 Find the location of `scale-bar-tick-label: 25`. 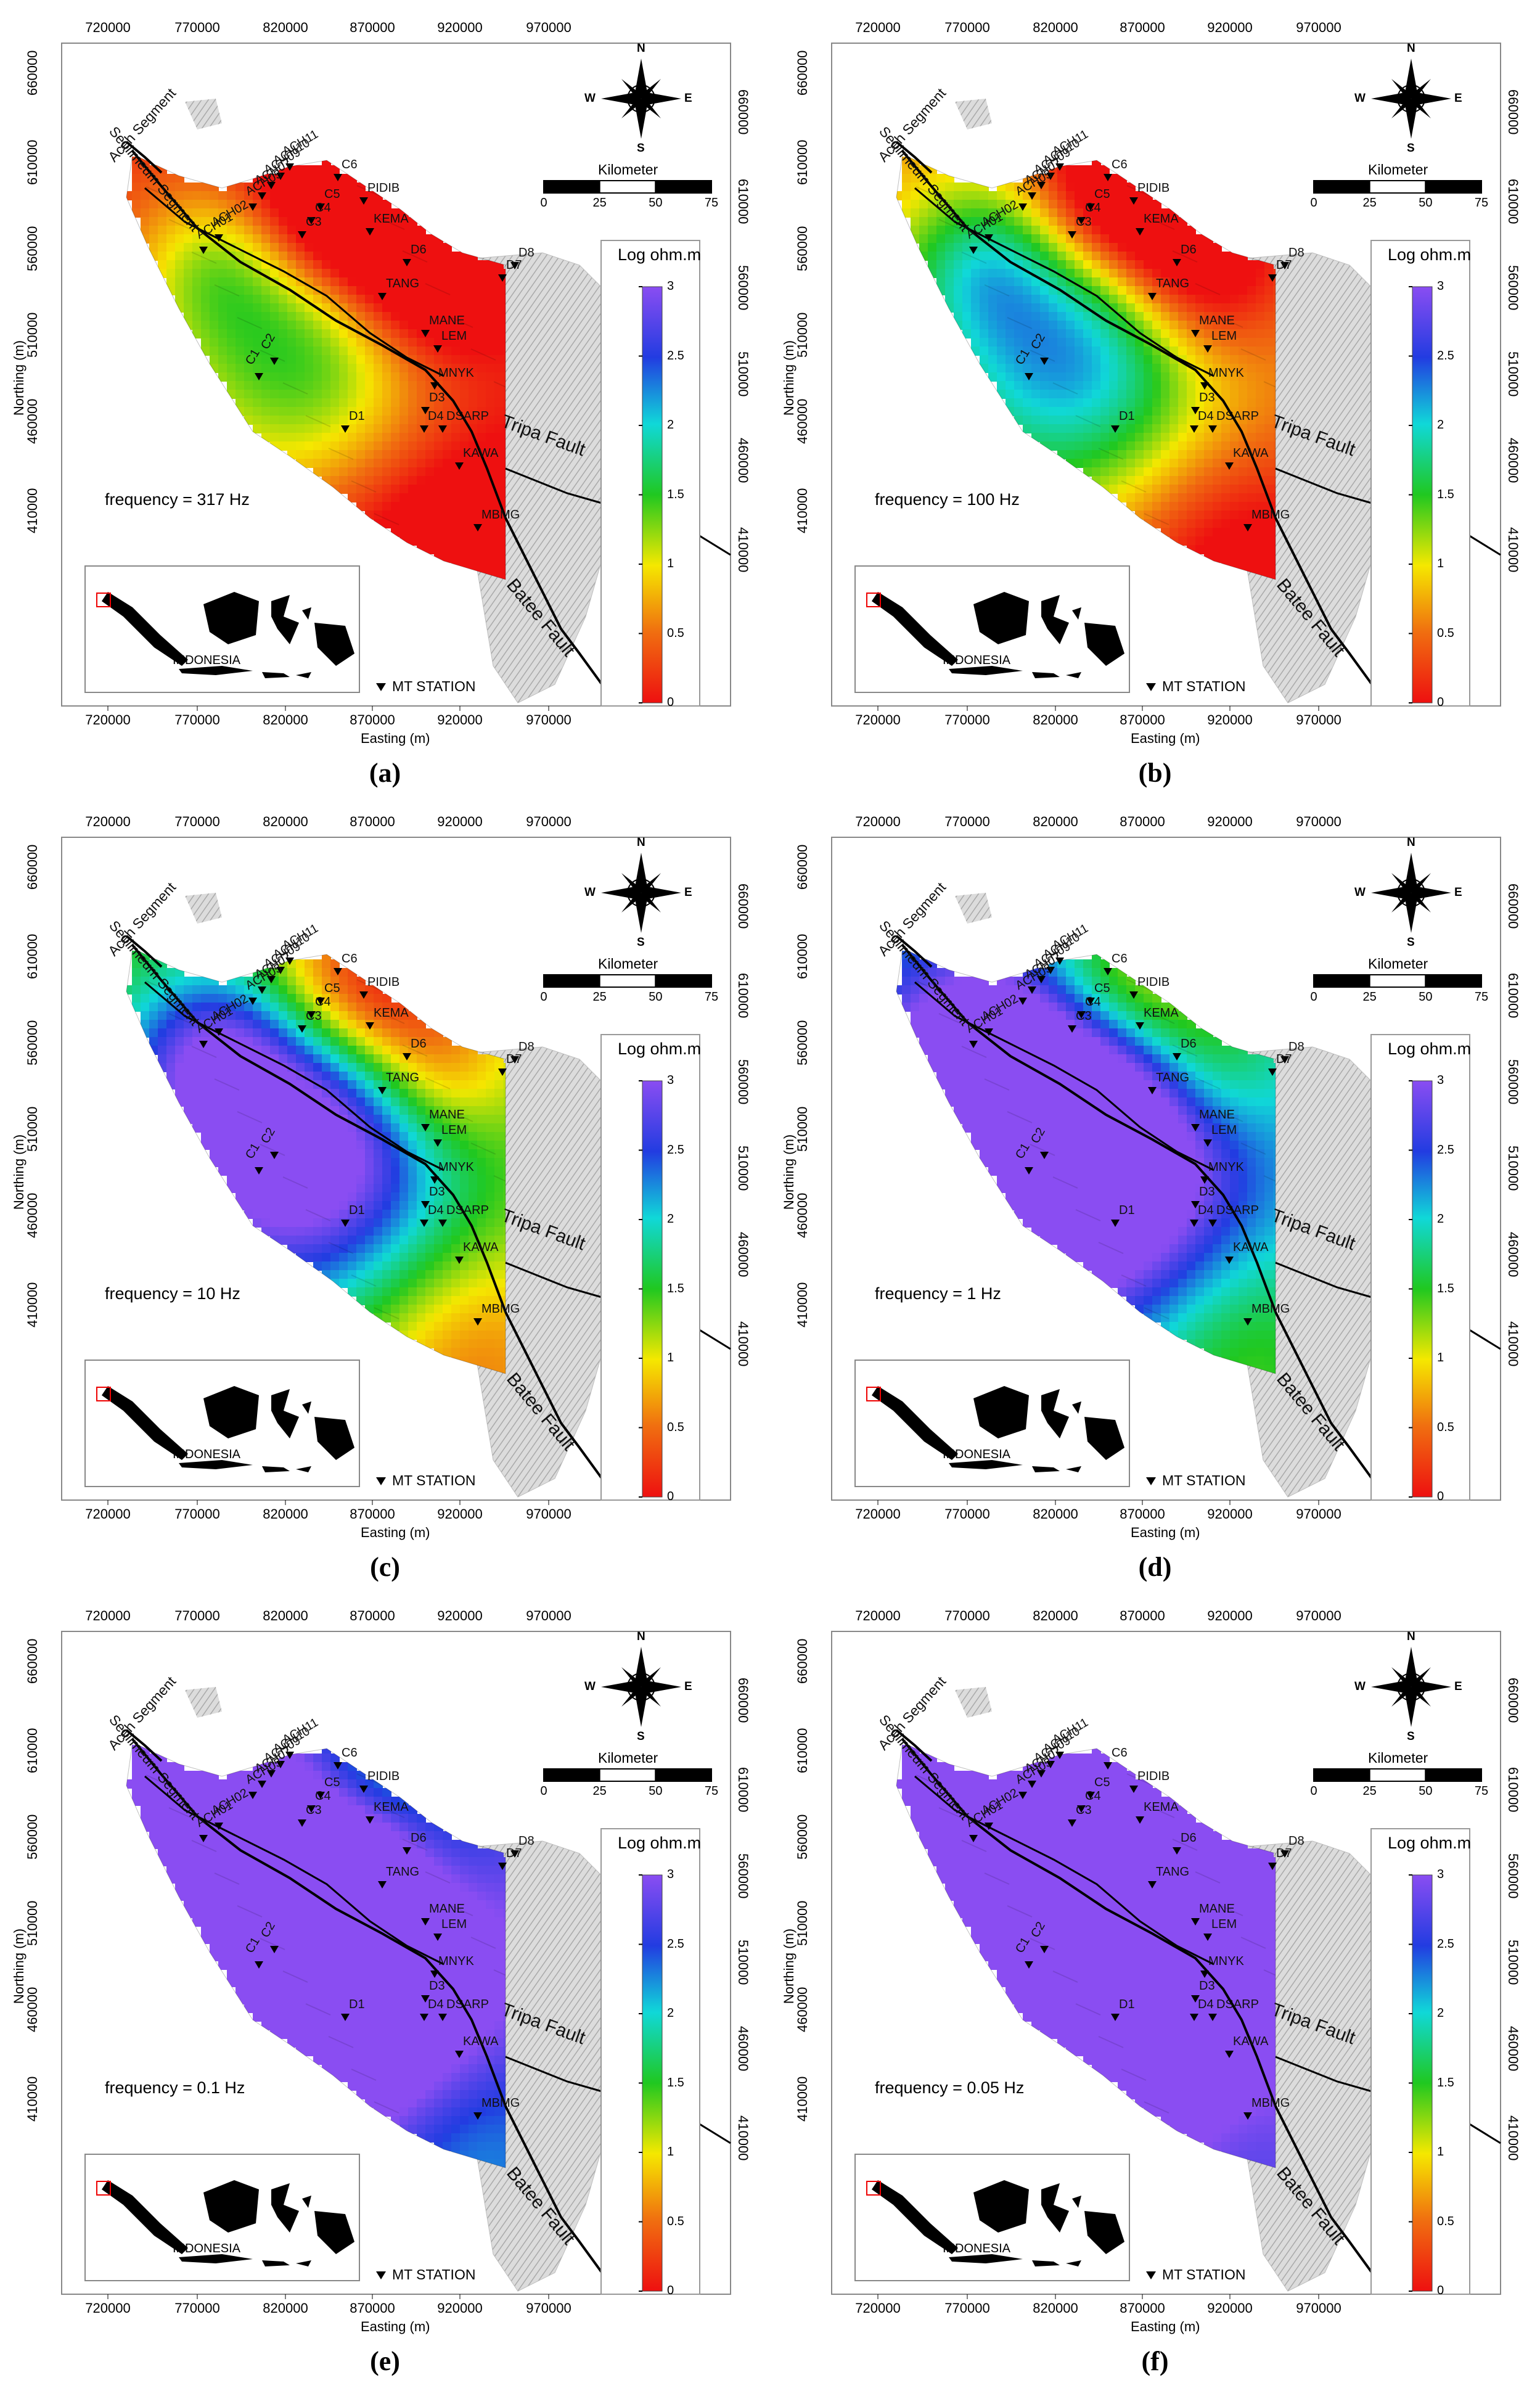

scale-bar-tick-label: 25 is located at coordinates (599, 203).